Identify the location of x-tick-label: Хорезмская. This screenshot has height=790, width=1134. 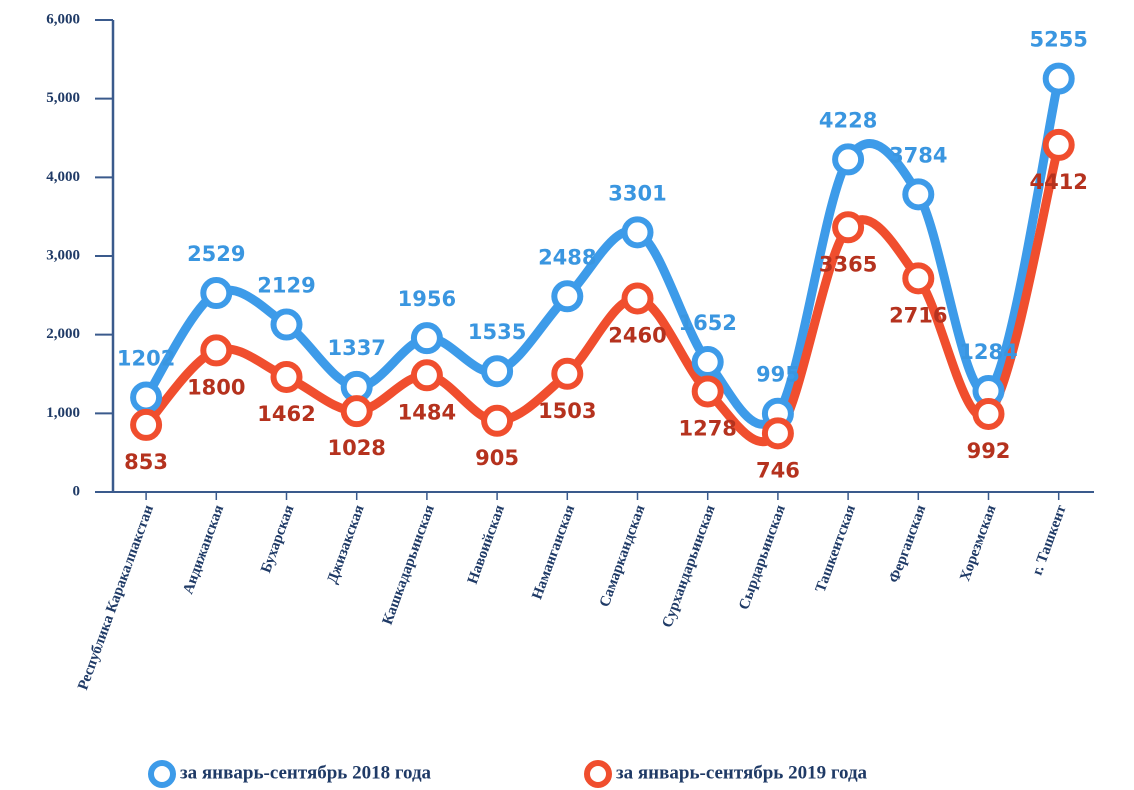
(978, 543).